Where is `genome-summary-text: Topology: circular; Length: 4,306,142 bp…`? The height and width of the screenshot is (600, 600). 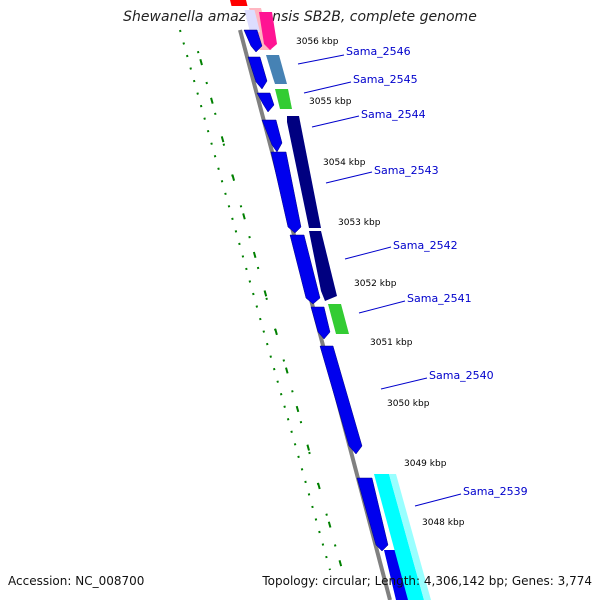
genome-summary-text: Topology: circular; Length: 4,306,142 bp… is located at coordinates (427, 581).